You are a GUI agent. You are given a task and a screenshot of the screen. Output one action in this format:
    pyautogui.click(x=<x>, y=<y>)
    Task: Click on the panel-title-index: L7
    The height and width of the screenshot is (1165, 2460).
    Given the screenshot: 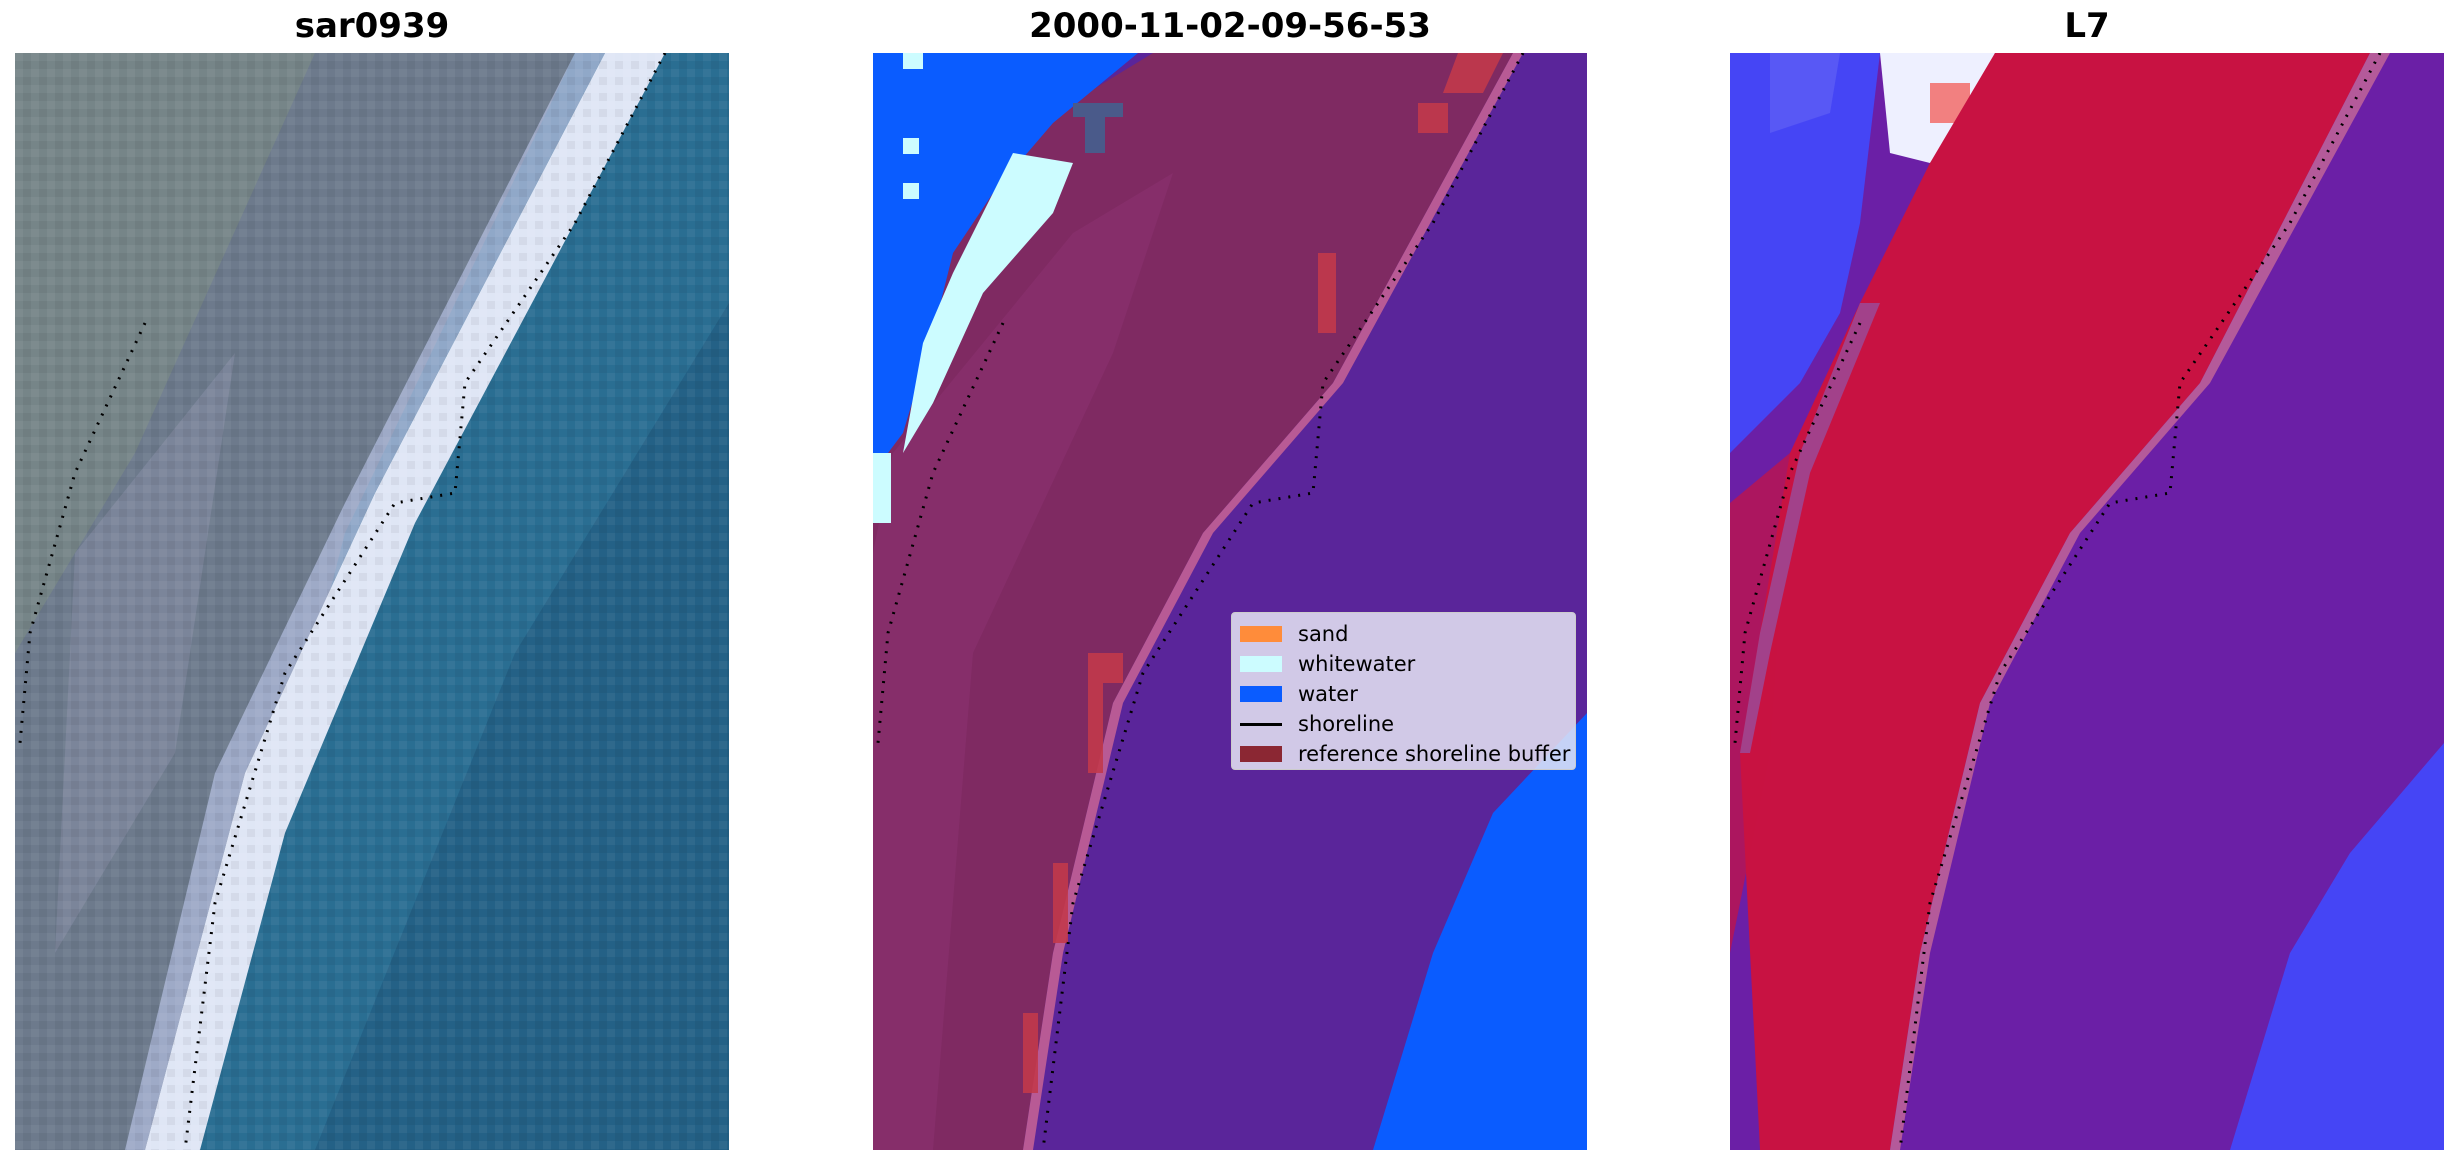 What is the action you would take?
    pyautogui.click(x=2087, y=26)
    